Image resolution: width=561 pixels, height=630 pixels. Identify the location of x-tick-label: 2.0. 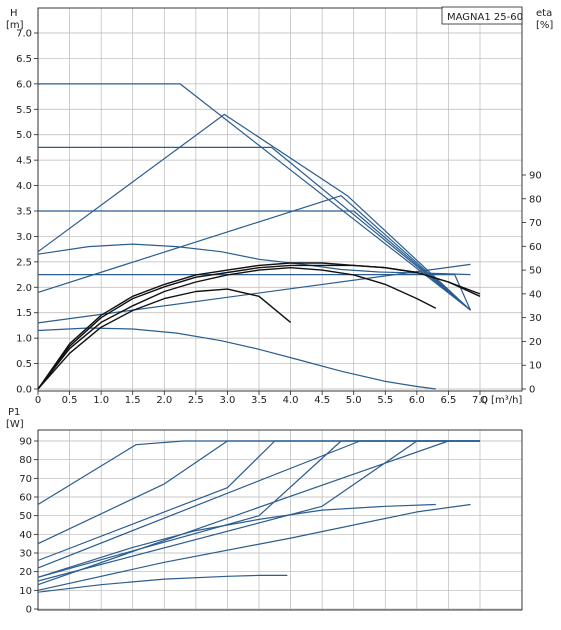
(164, 400).